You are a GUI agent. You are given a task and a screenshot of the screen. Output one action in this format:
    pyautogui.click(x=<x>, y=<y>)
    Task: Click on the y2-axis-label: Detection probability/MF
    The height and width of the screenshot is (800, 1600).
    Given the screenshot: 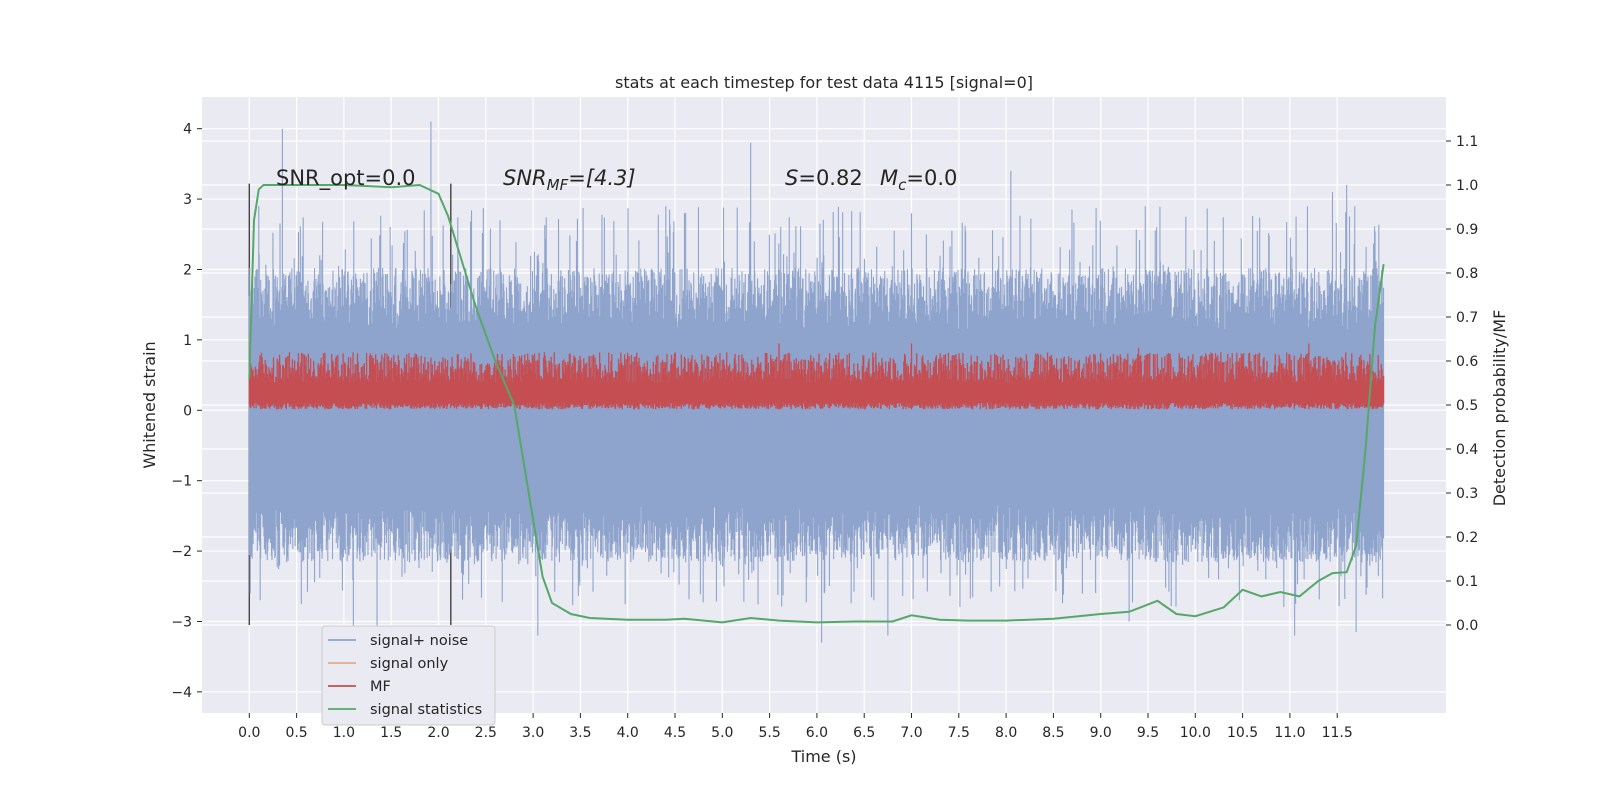 What is the action you would take?
    pyautogui.click(x=1499, y=408)
    